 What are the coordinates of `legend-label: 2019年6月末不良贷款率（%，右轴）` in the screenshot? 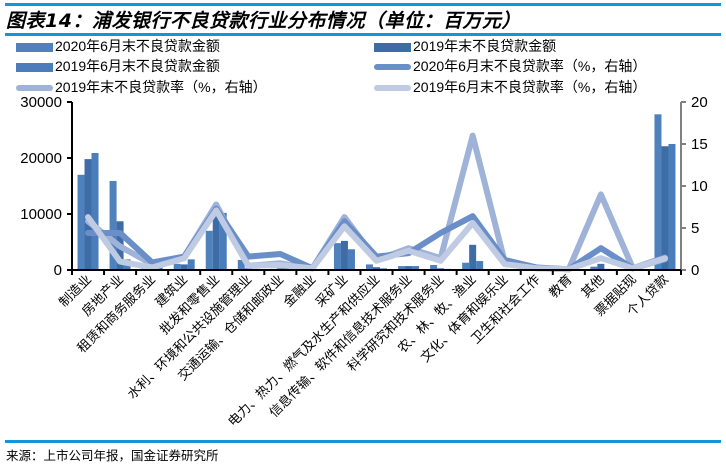 It's located at (530, 87).